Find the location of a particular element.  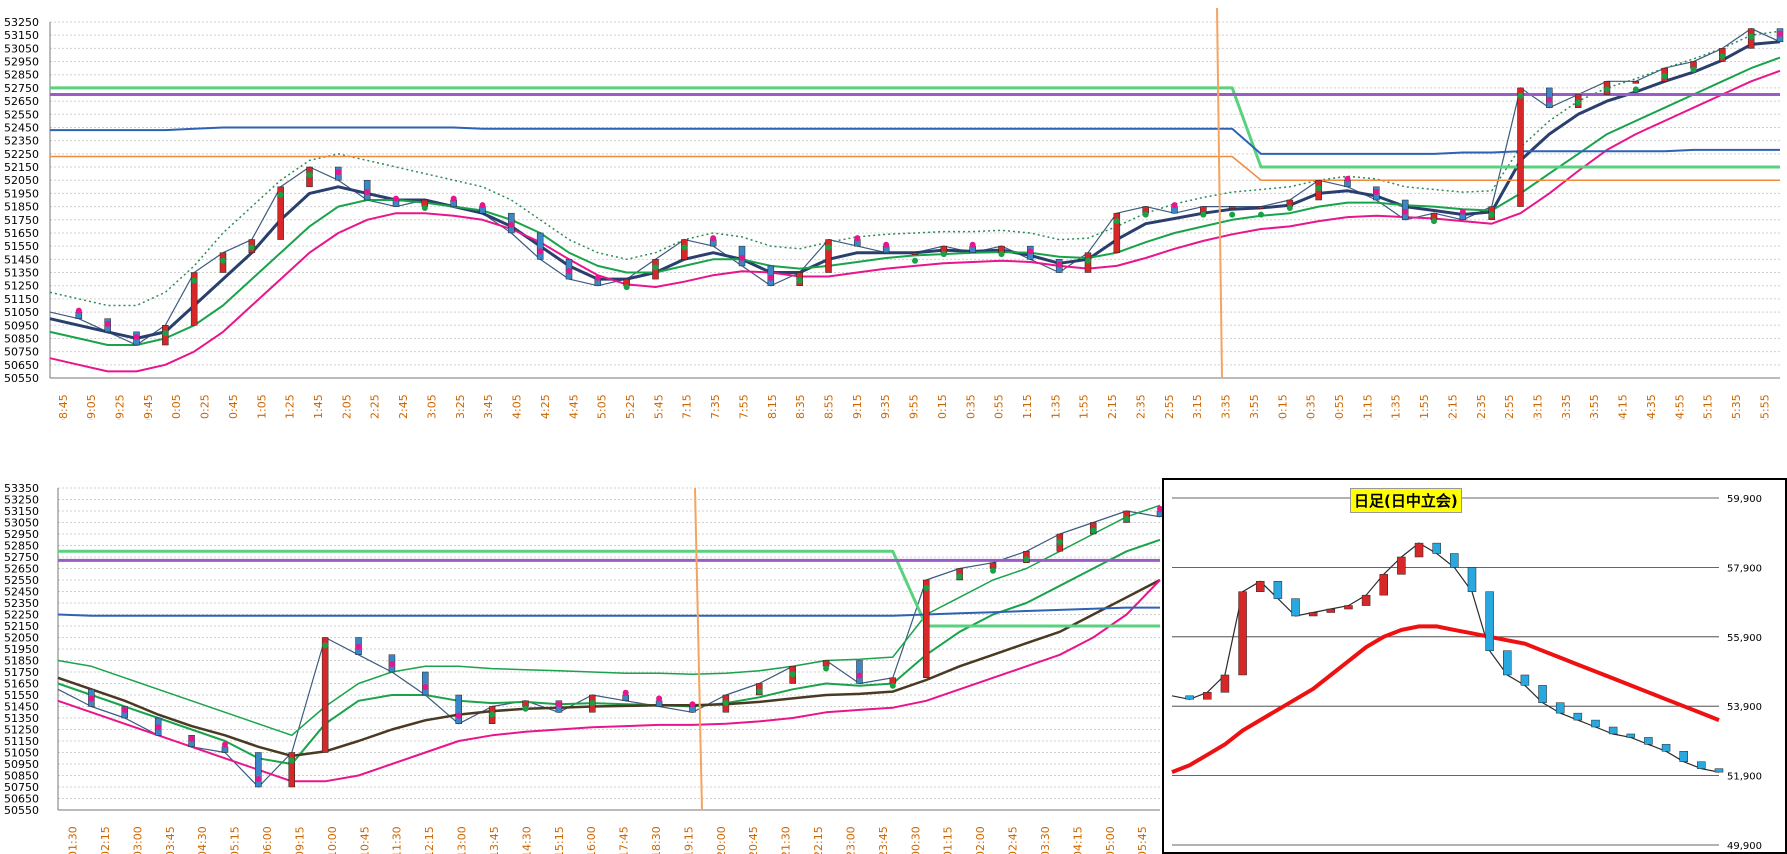

top-x-tick-label: 19:35 is located at coordinates (885, 407).